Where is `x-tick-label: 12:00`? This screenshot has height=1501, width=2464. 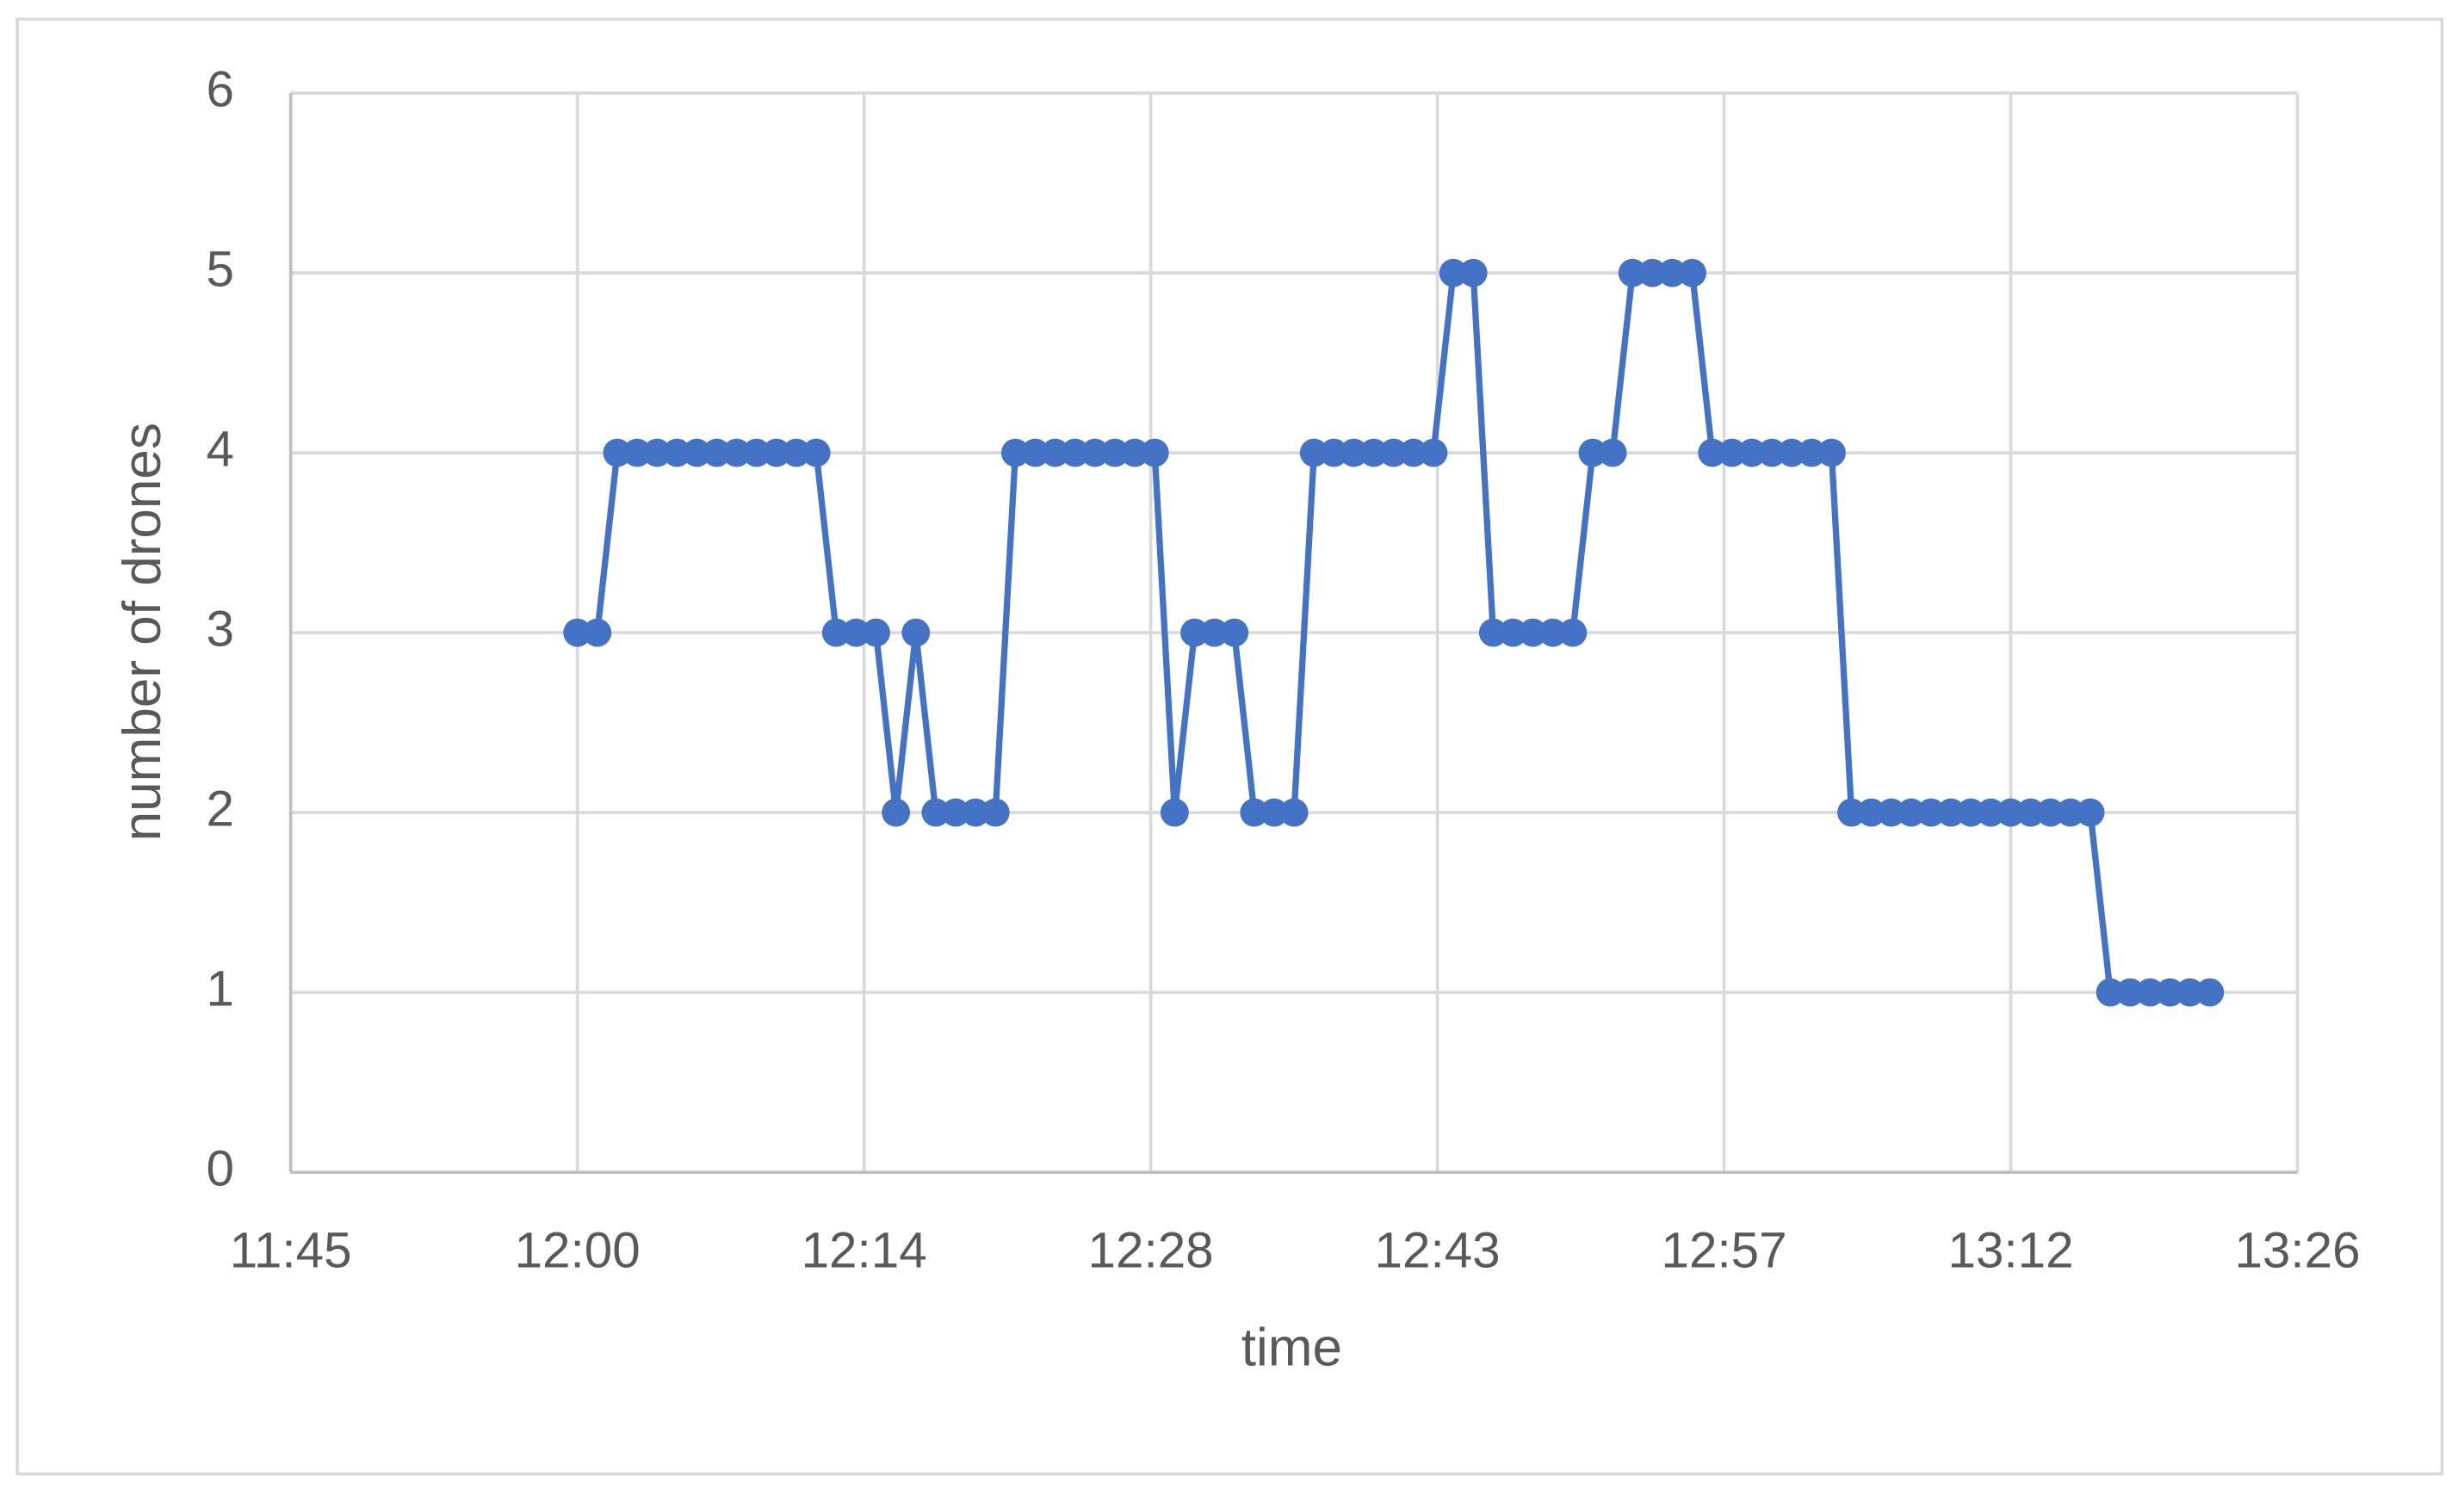 x-tick-label: 12:00 is located at coordinates (578, 1250).